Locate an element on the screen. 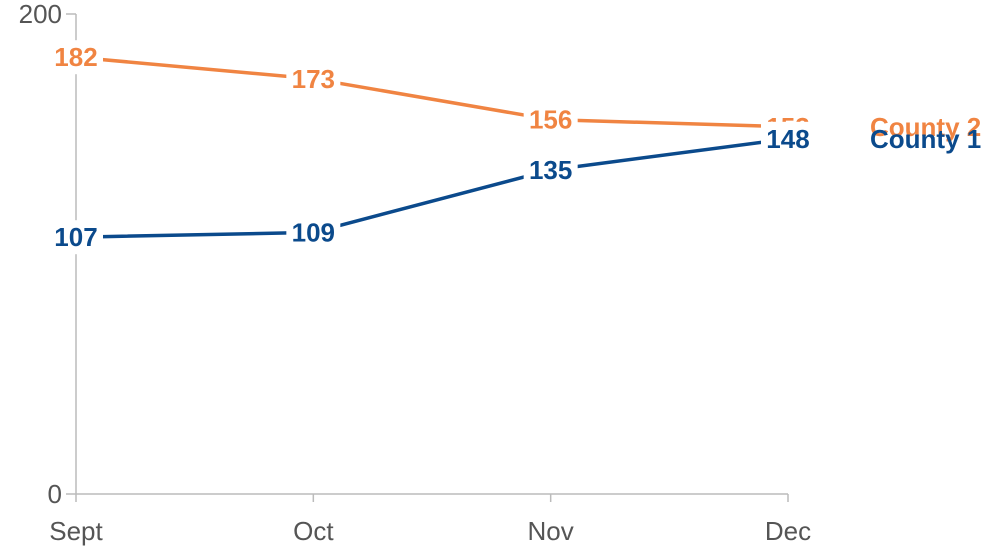 This screenshot has width=986, height=547. data-label-text: 109 is located at coordinates (313, 232).